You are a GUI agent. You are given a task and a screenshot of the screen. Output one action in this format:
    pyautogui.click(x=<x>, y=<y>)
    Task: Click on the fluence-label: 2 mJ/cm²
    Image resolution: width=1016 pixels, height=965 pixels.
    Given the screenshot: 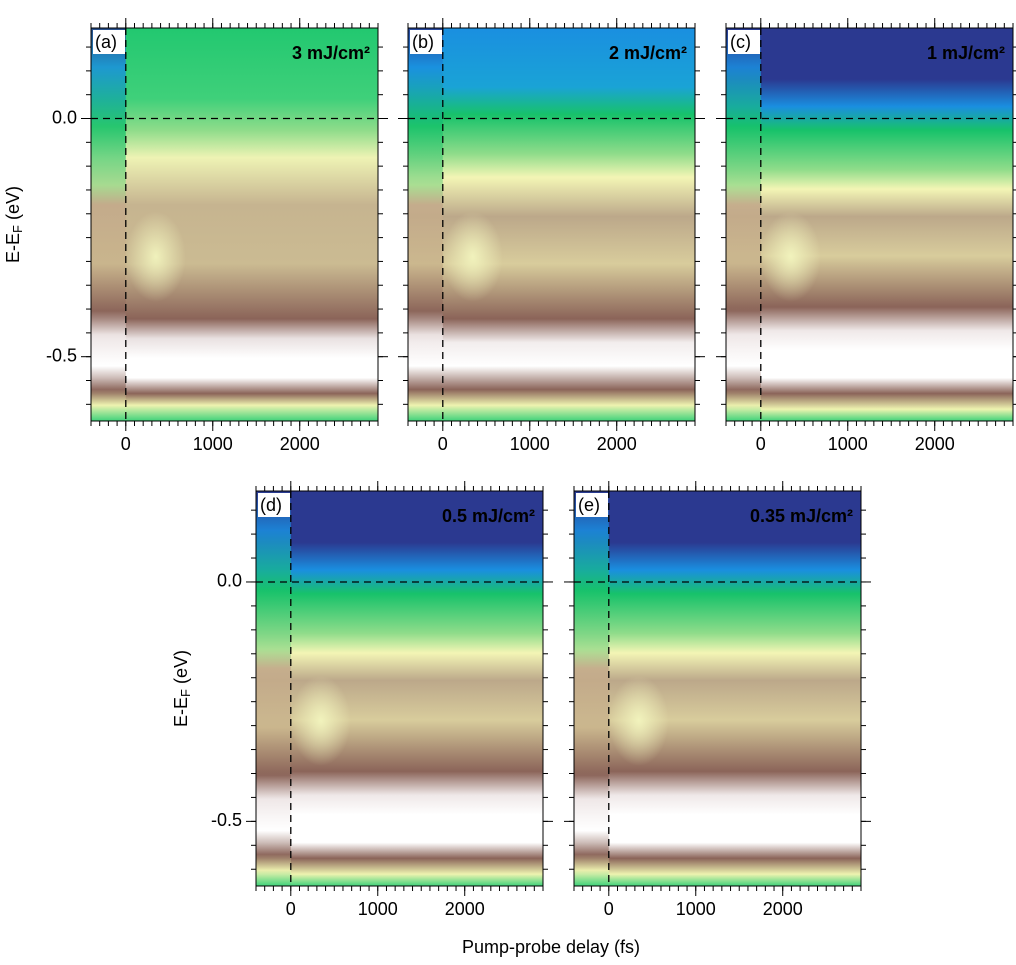 What is the action you would take?
    pyautogui.click(x=648, y=53)
    